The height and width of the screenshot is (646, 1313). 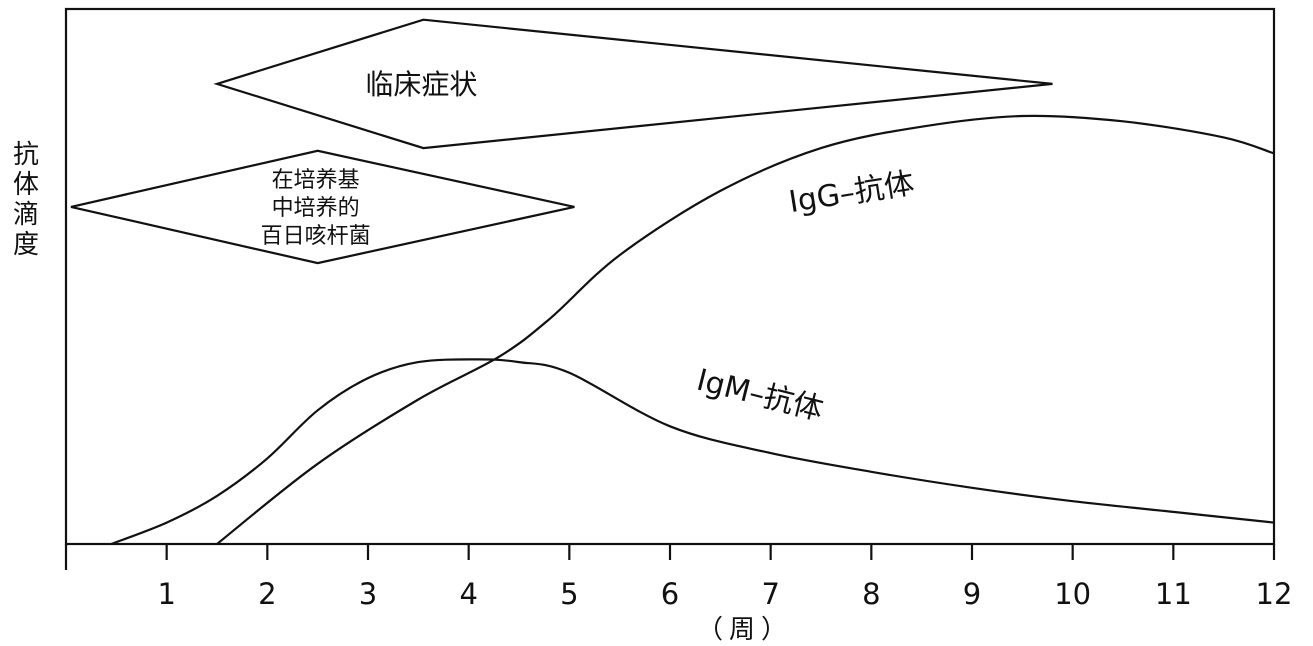 What do you see at coordinates (421, 84) in the screenshot?
I see `clinical-label: 临床症状` at bounding box center [421, 84].